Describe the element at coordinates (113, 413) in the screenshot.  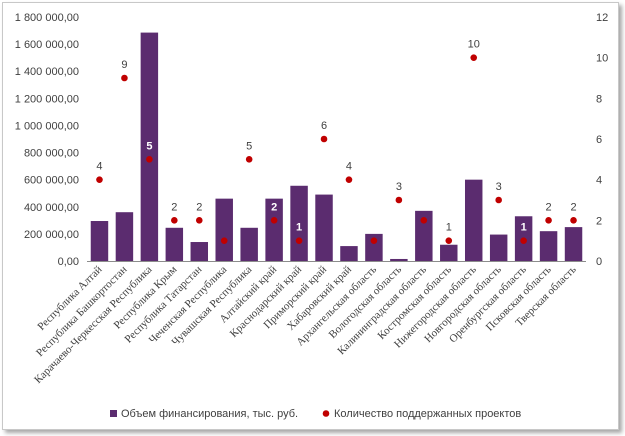
I see `legend-bar-swatch` at that location.